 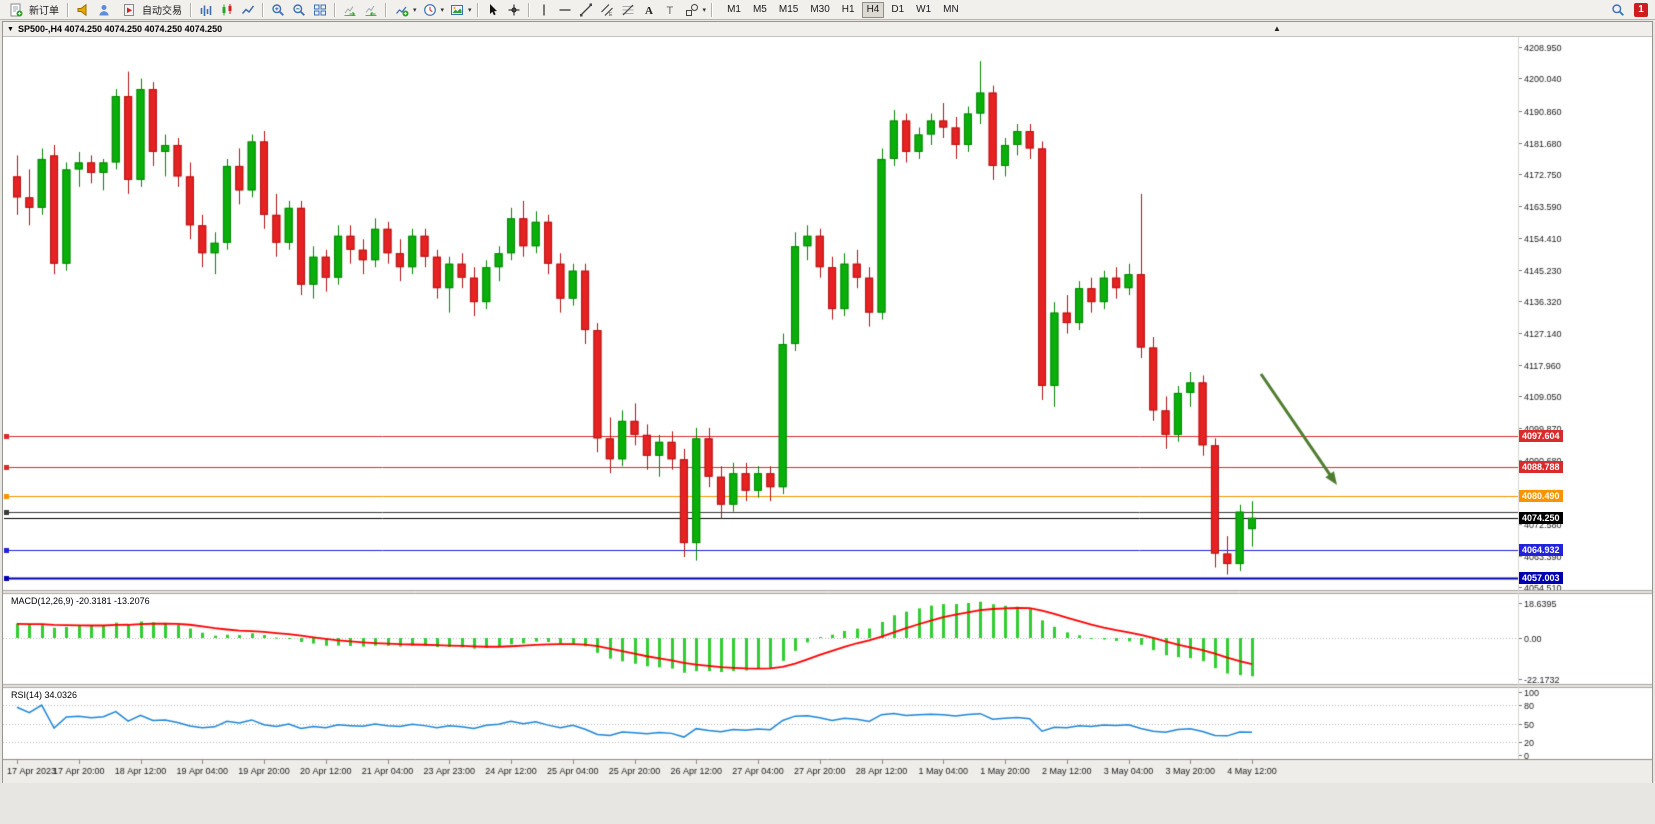 I want to click on indicators-dropdown: ▾, so click(x=404, y=10).